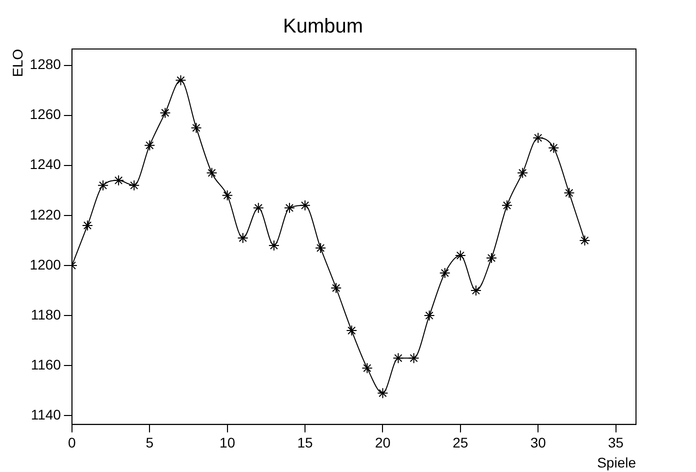 Image resolution: width=696 pixels, height=472 pixels. I want to click on x-tick-label: 25, so click(460, 442).